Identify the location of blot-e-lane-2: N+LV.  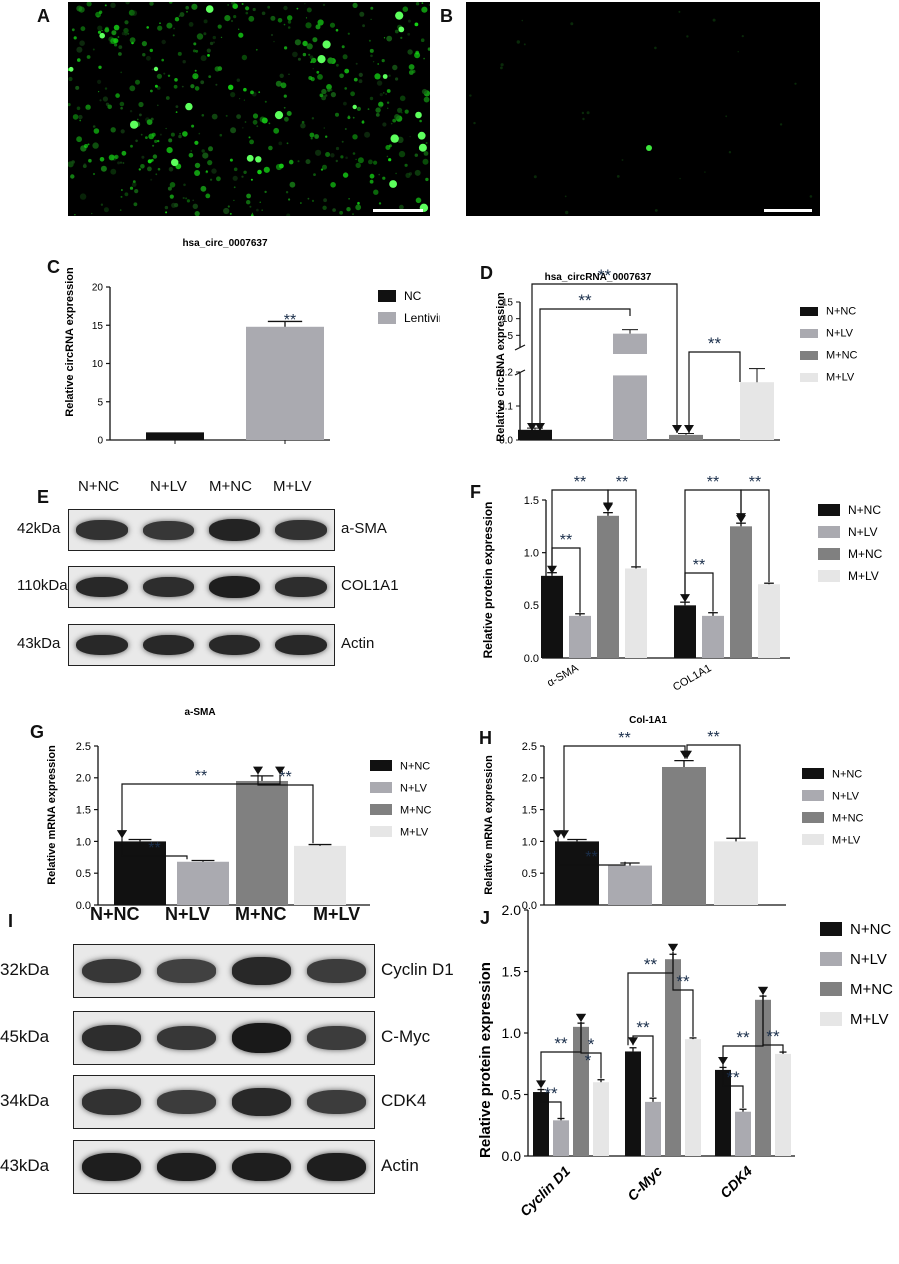
(168, 486).